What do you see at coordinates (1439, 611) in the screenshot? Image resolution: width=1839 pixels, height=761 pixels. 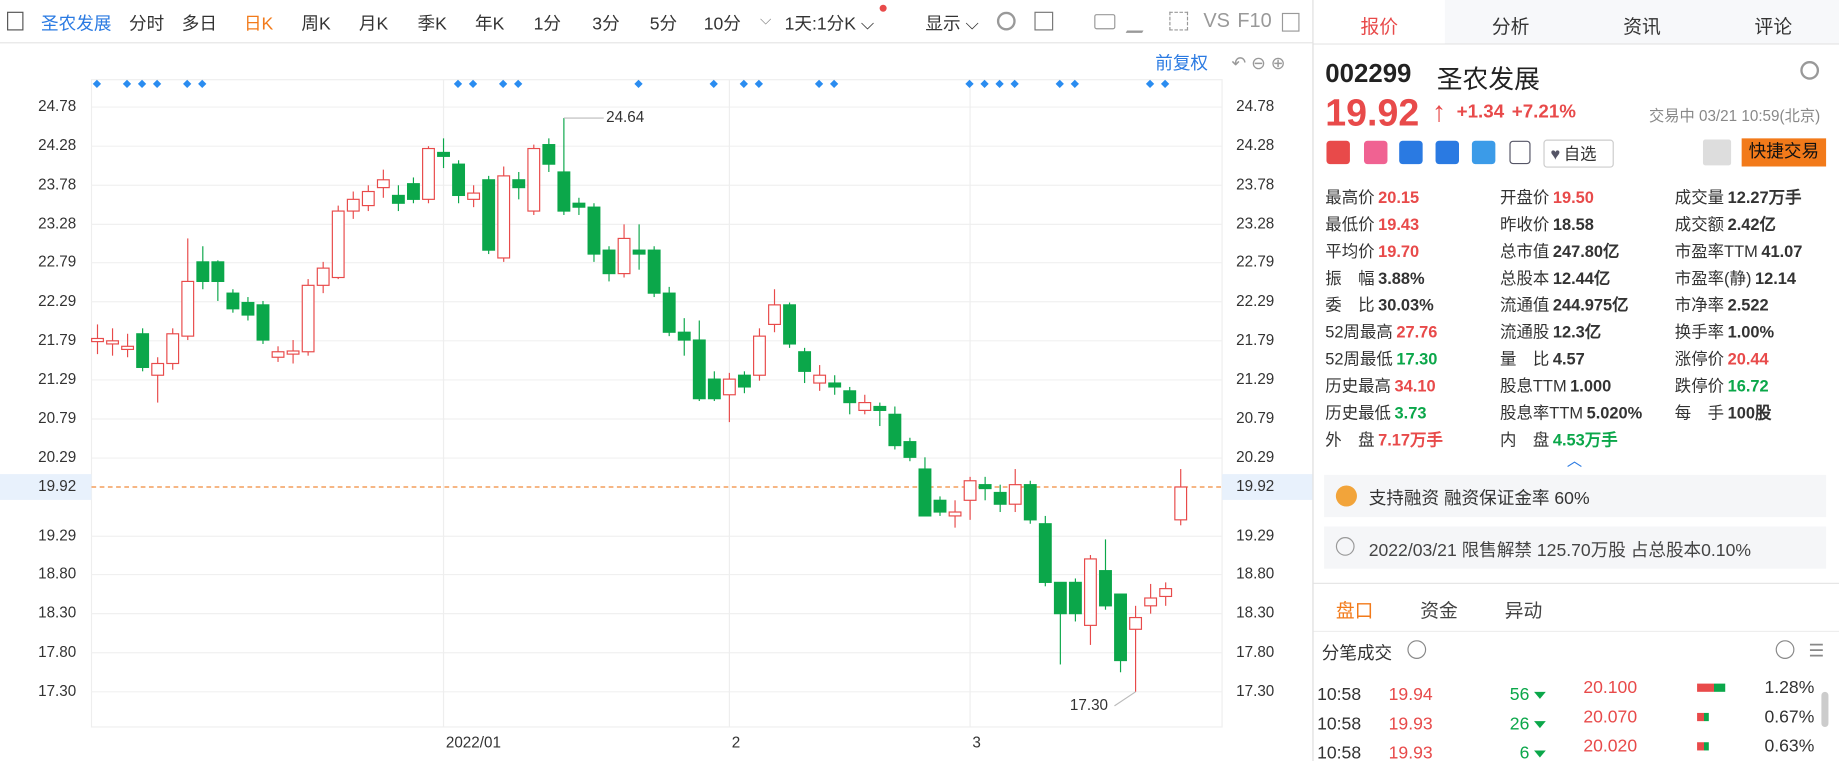 I see `sub-tab: 资金` at bounding box center [1439, 611].